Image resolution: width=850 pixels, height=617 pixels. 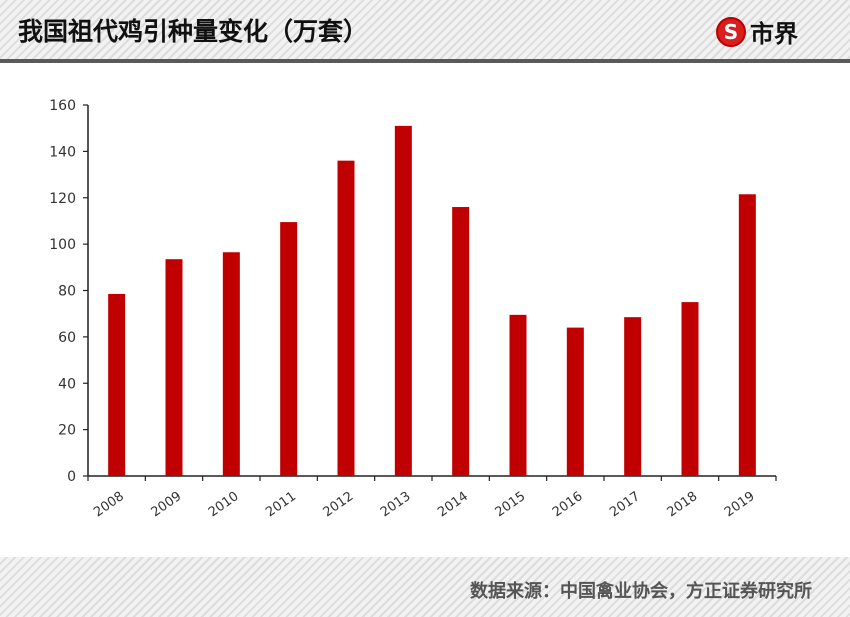 I want to click on s-circle-logo-icon: S, so click(x=731, y=31).